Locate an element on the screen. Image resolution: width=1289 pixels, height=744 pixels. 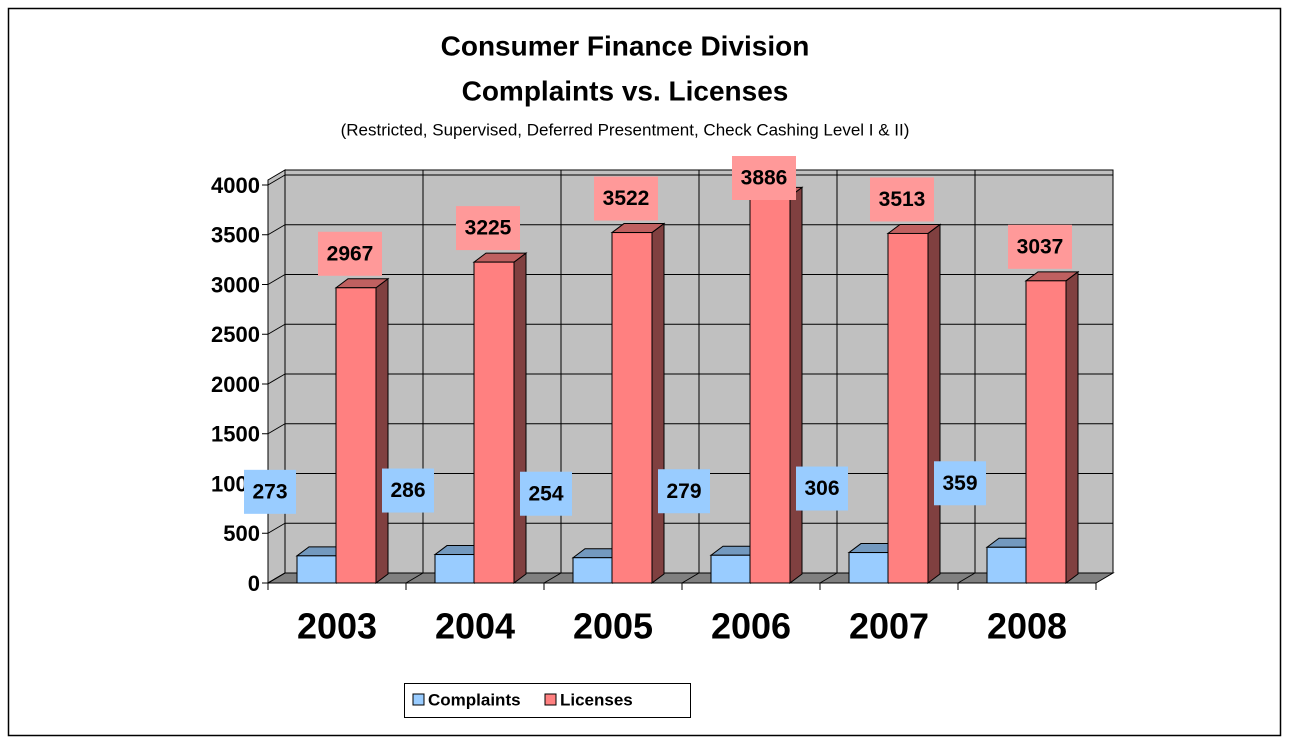
chart-title: Consumer Finance Division is located at coordinates (625, 45).